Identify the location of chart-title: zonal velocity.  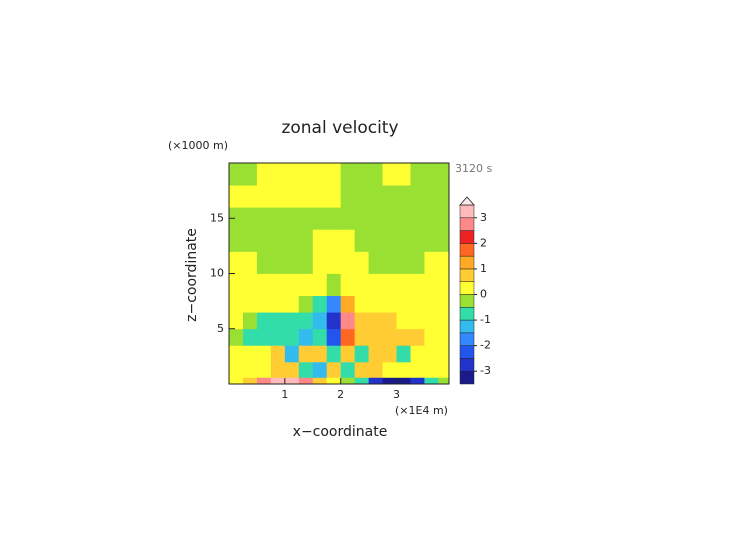
(339, 128).